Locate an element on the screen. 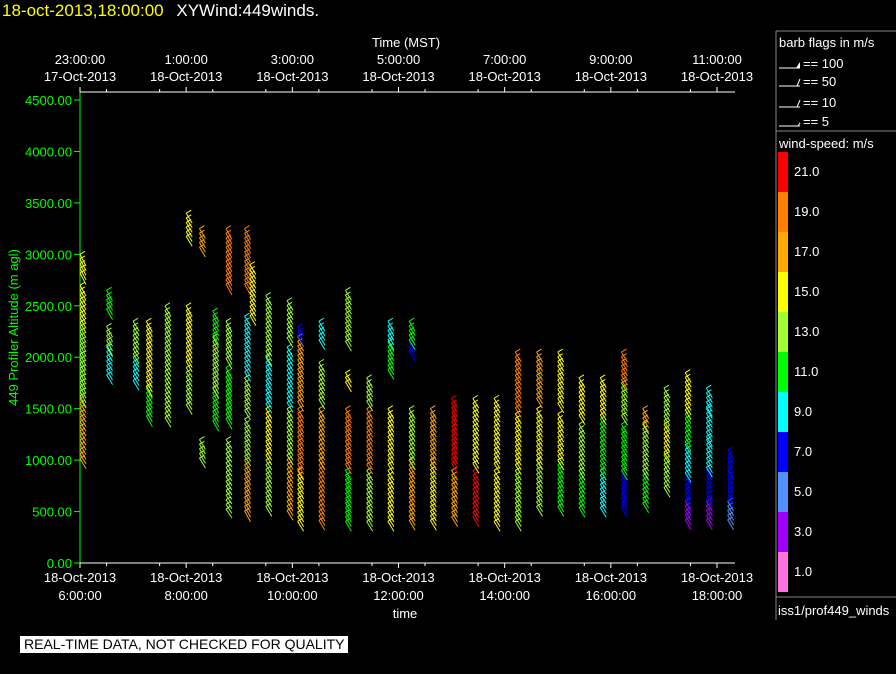 The height and width of the screenshot is (674, 896). speed-color-swatch is located at coordinates (783, 532).